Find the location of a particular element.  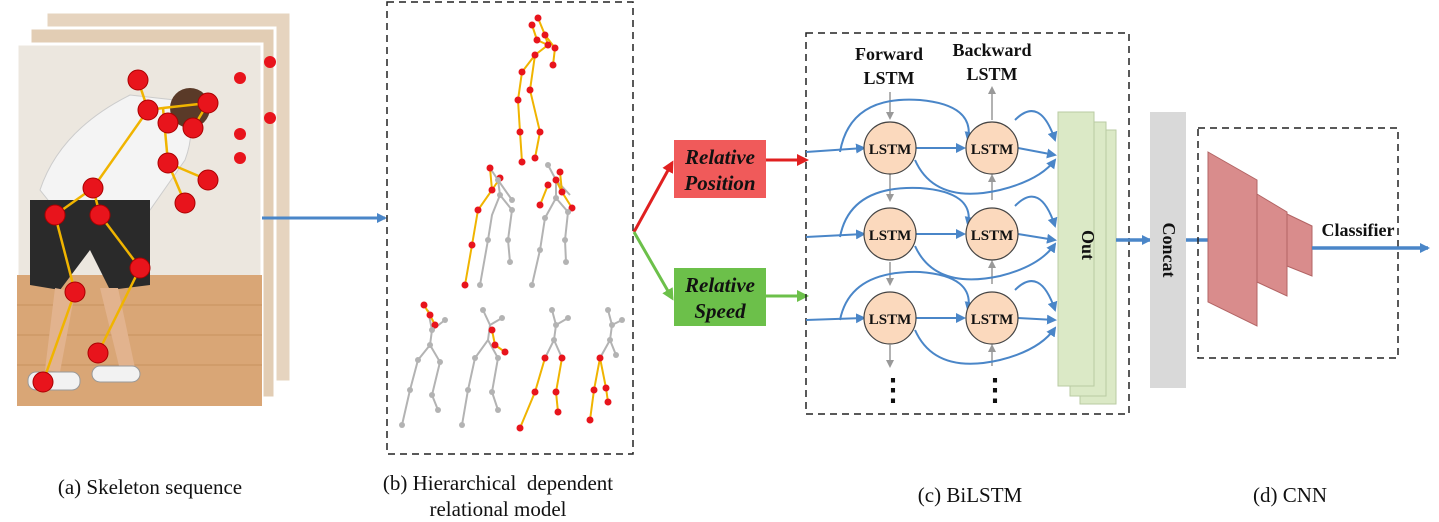

caption-b-line1: (b) Hierarchical dependent is located at coordinates (498, 483).